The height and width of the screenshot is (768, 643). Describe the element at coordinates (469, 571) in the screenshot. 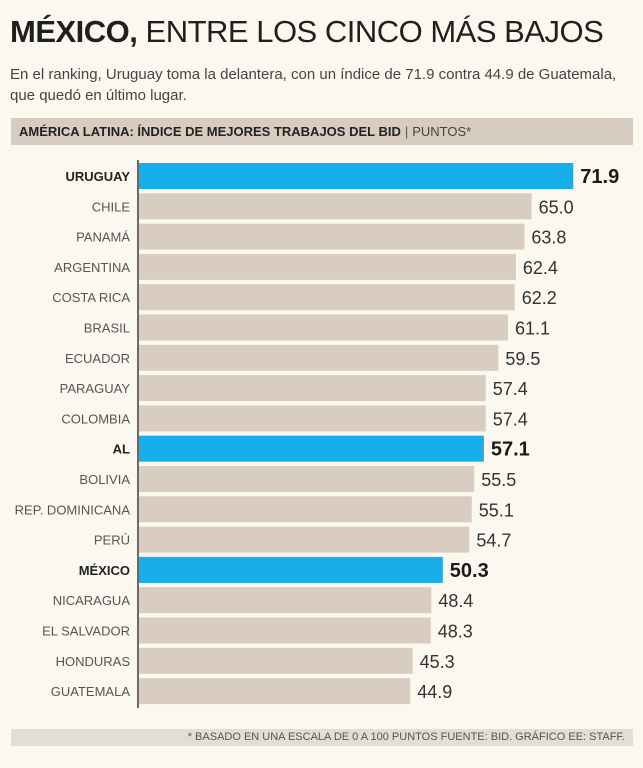

I see `value-label: 50.3` at that location.